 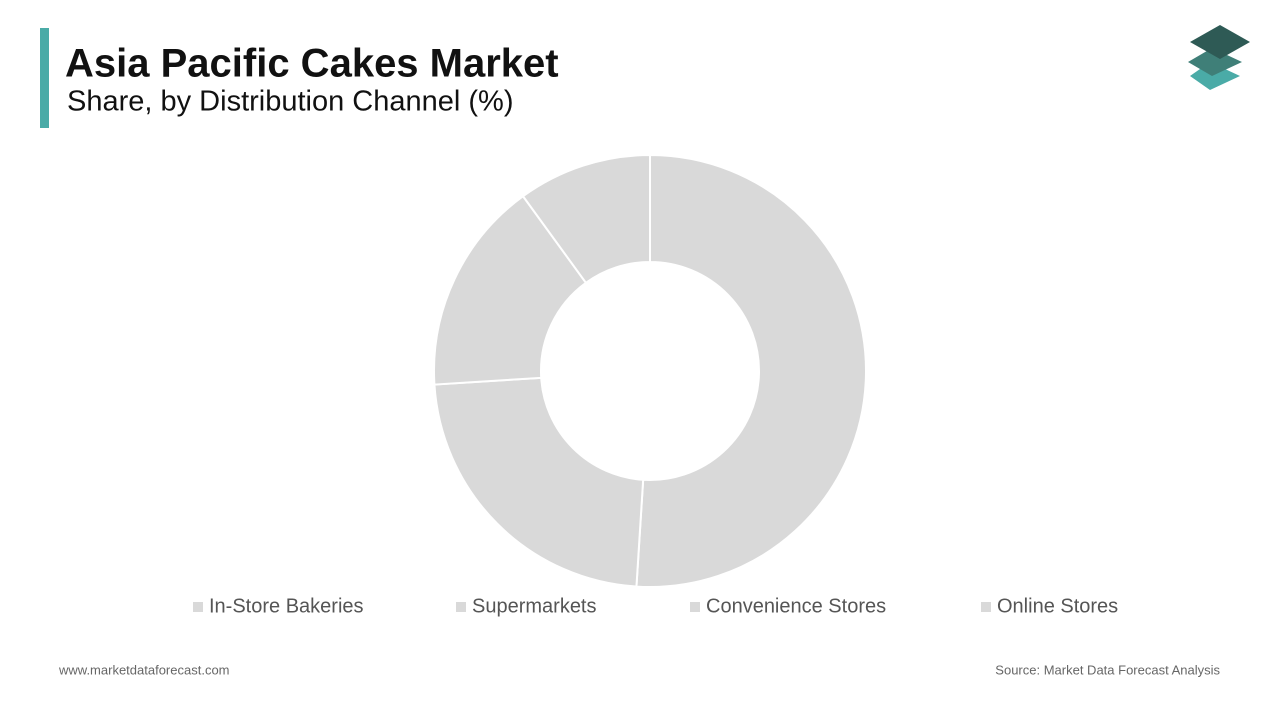 What do you see at coordinates (796, 606) in the screenshot?
I see `legend-label: Convenience Stores` at bounding box center [796, 606].